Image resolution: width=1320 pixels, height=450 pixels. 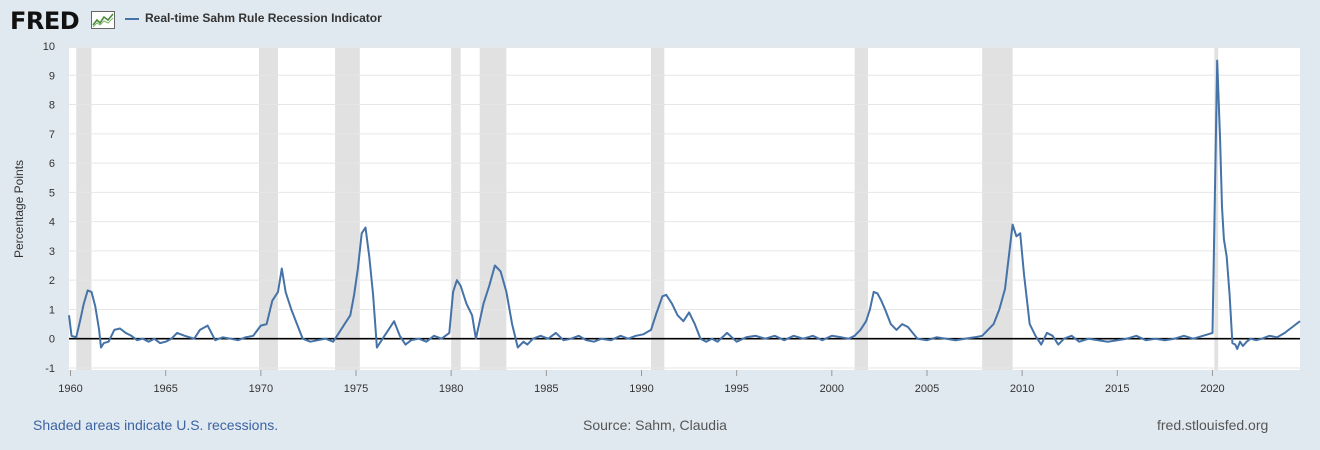 What do you see at coordinates (832, 389) in the screenshot?
I see `x-tick-label: 2000` at bounding box center [832, 389].